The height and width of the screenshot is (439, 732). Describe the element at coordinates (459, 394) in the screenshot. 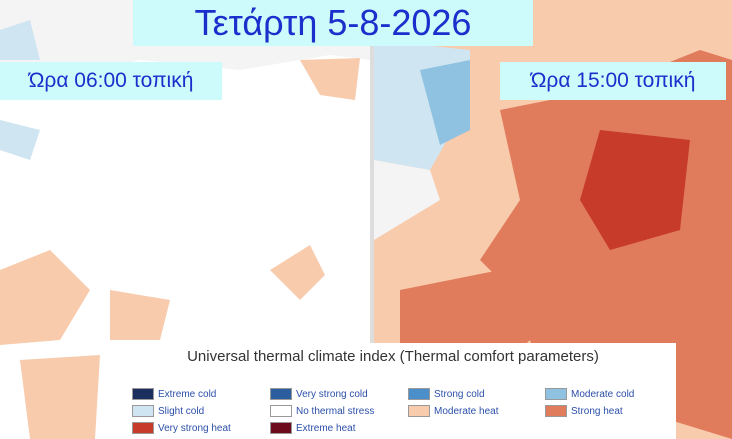

I see `legend-label: Strong cold` at that location.